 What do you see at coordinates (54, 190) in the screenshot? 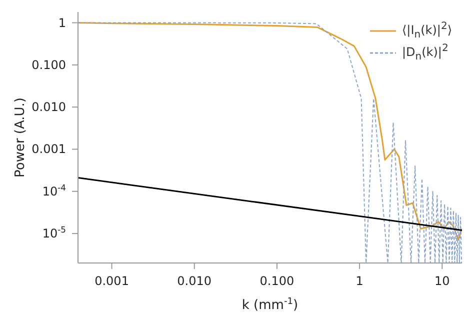
I see `y-tick-label: 10$^{-4}$` at bounding box center [54, 190].